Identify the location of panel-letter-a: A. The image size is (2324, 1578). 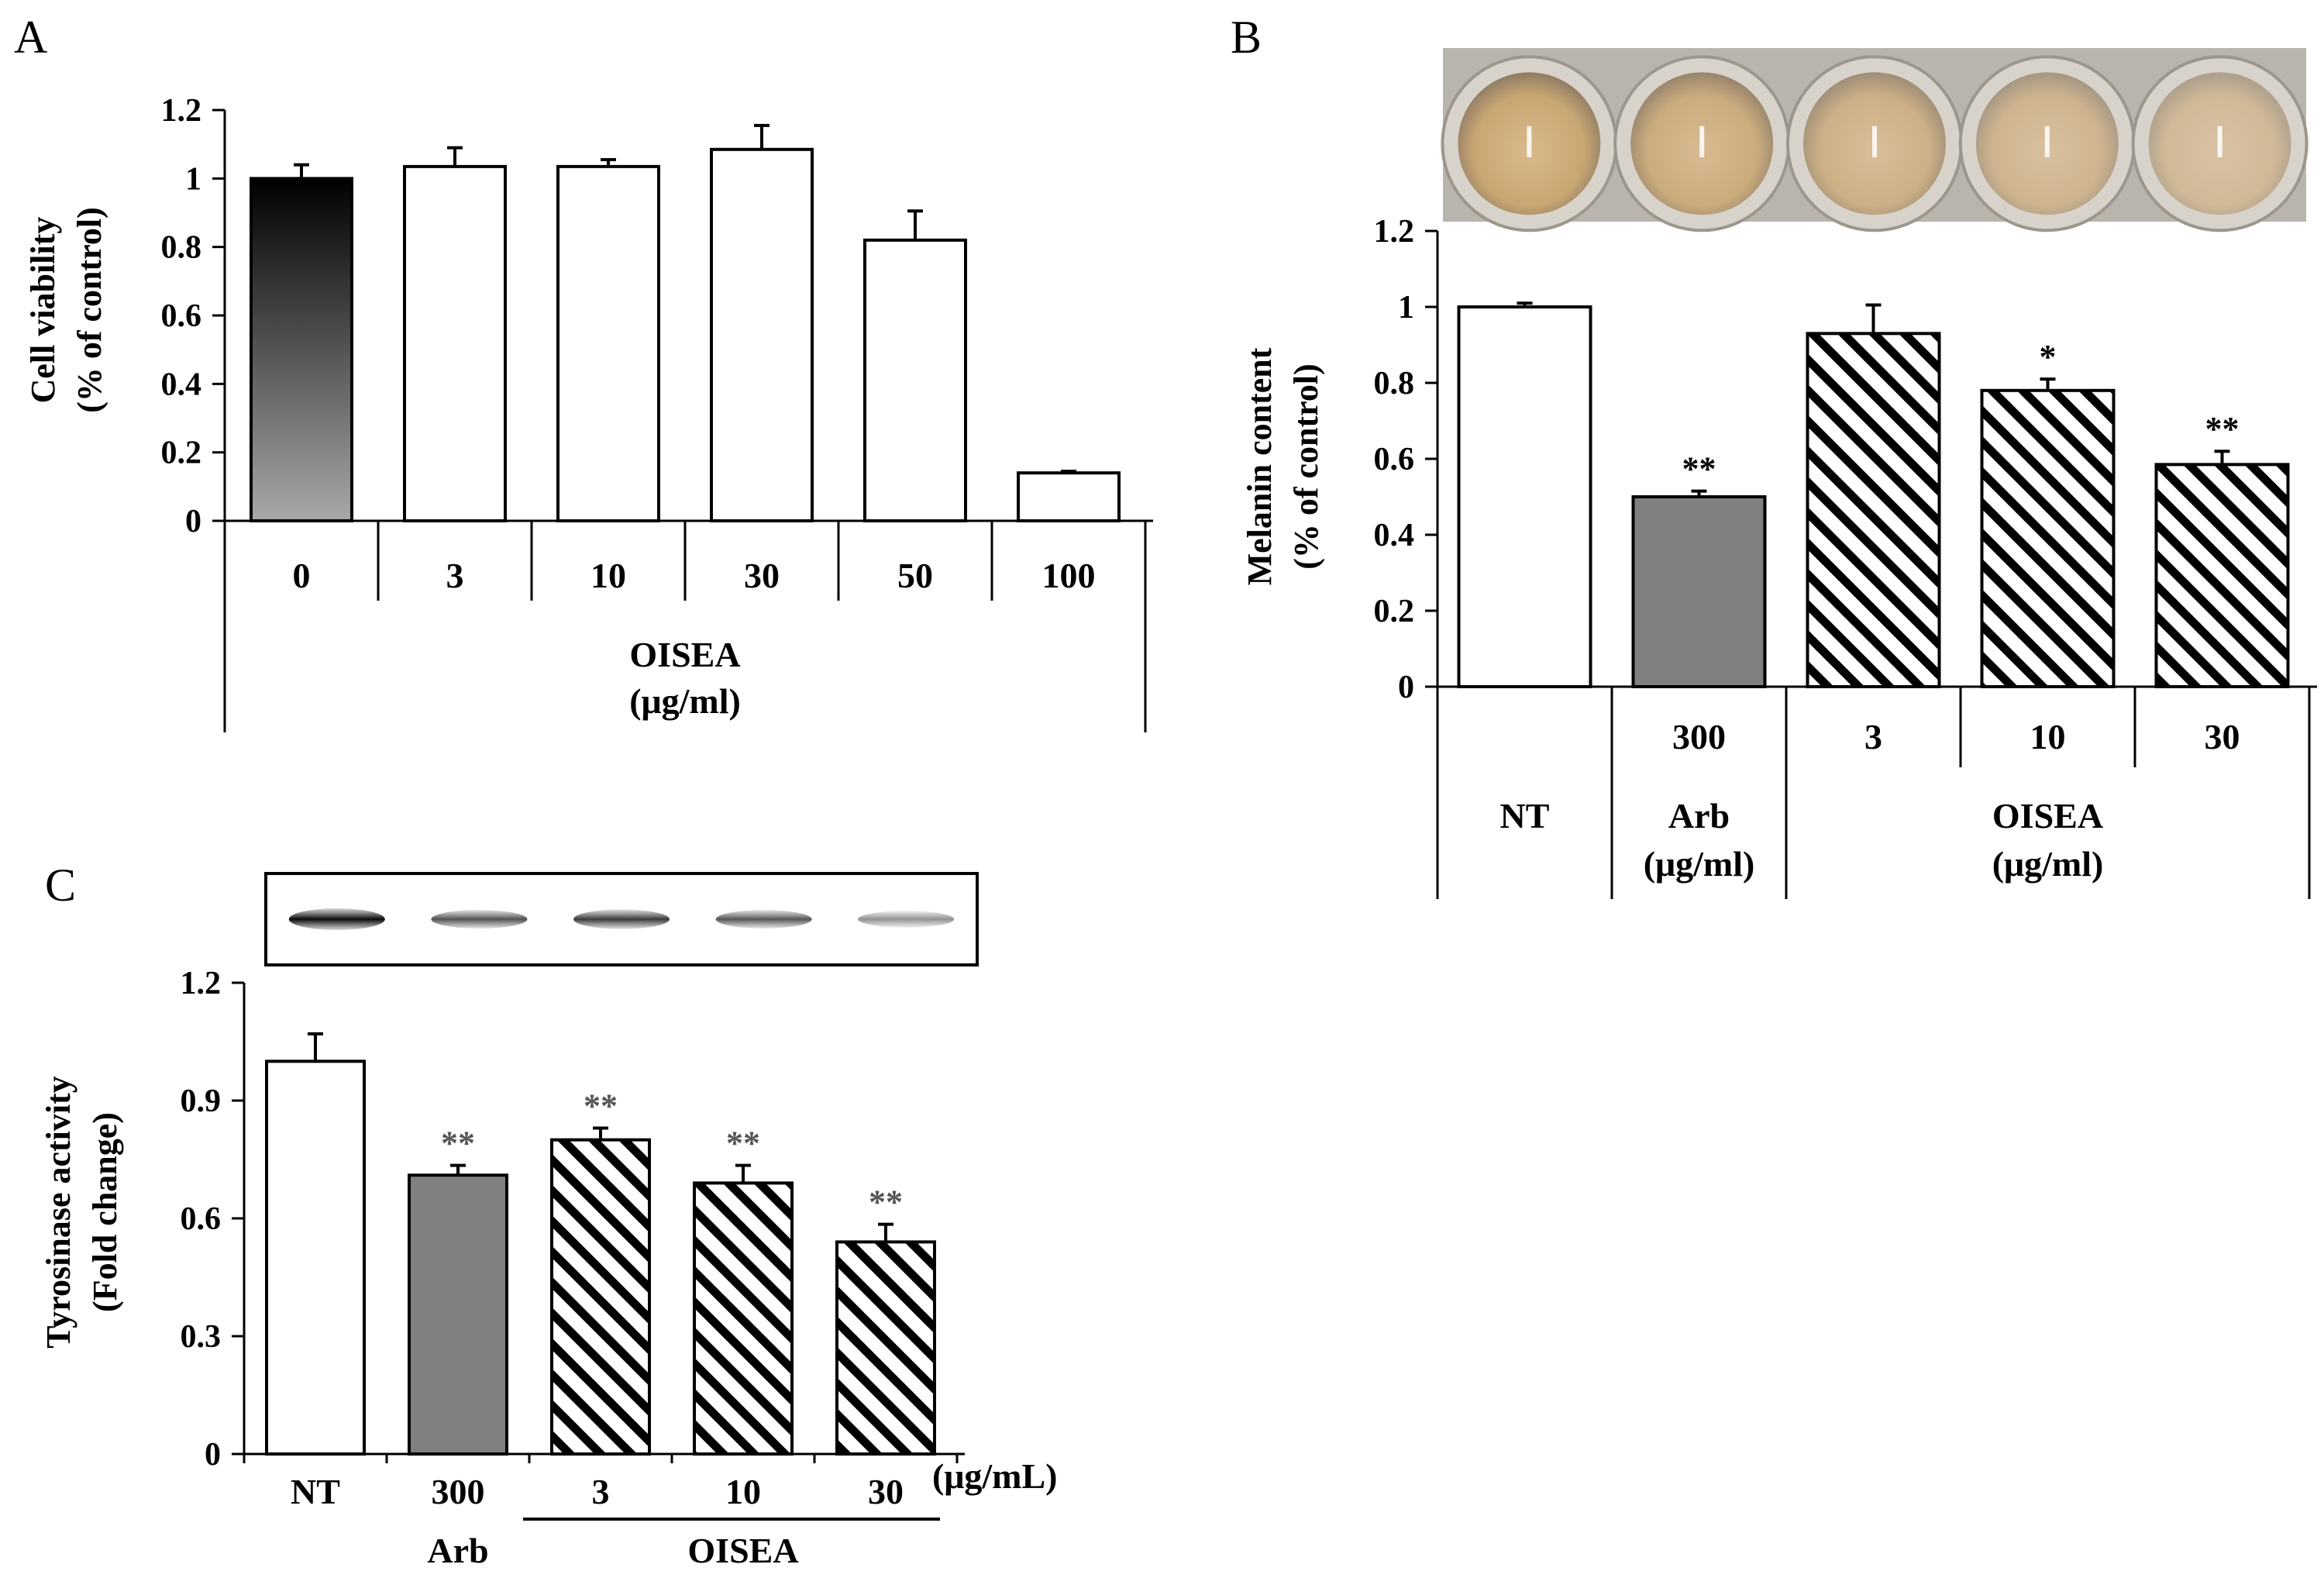
(30, 37).